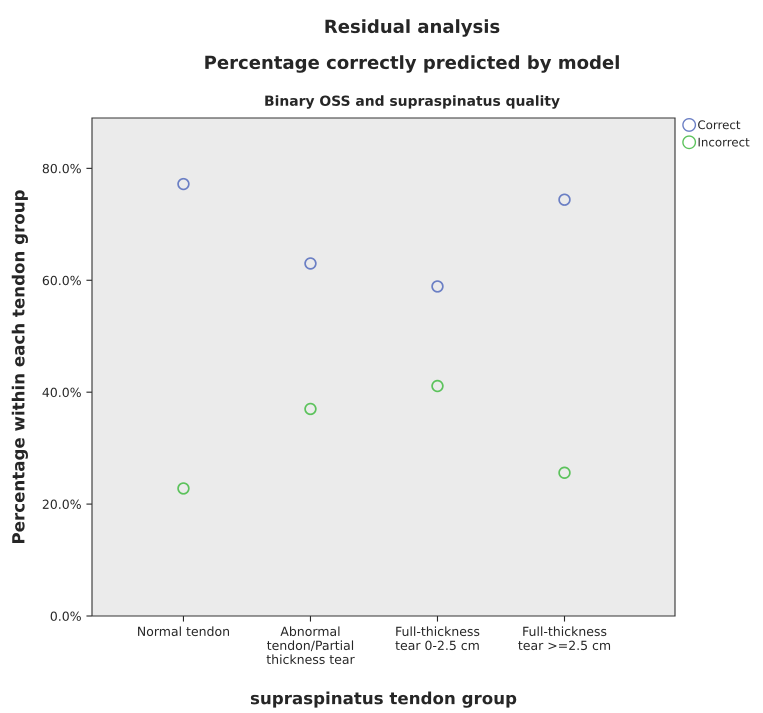 Image resolution: width=763 pixels, height=713 pixels. I want to click on y-axis-title: Percentage within each tendon group, so click(20, 366).